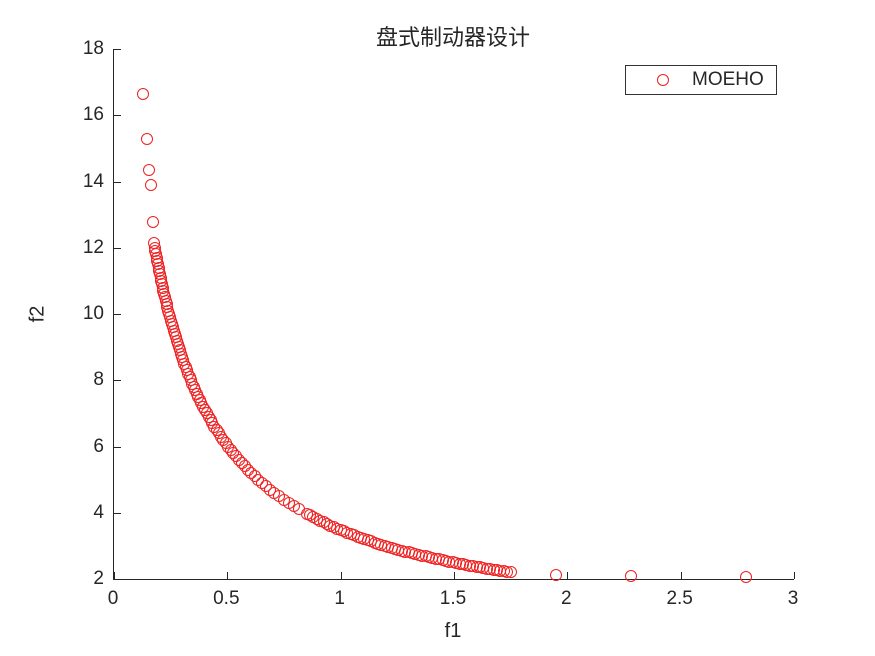  What do you see at coordinates (226, 598) in the screenshot?
I see `x-tick-label: 0.5` at bounding box center [226, 598].